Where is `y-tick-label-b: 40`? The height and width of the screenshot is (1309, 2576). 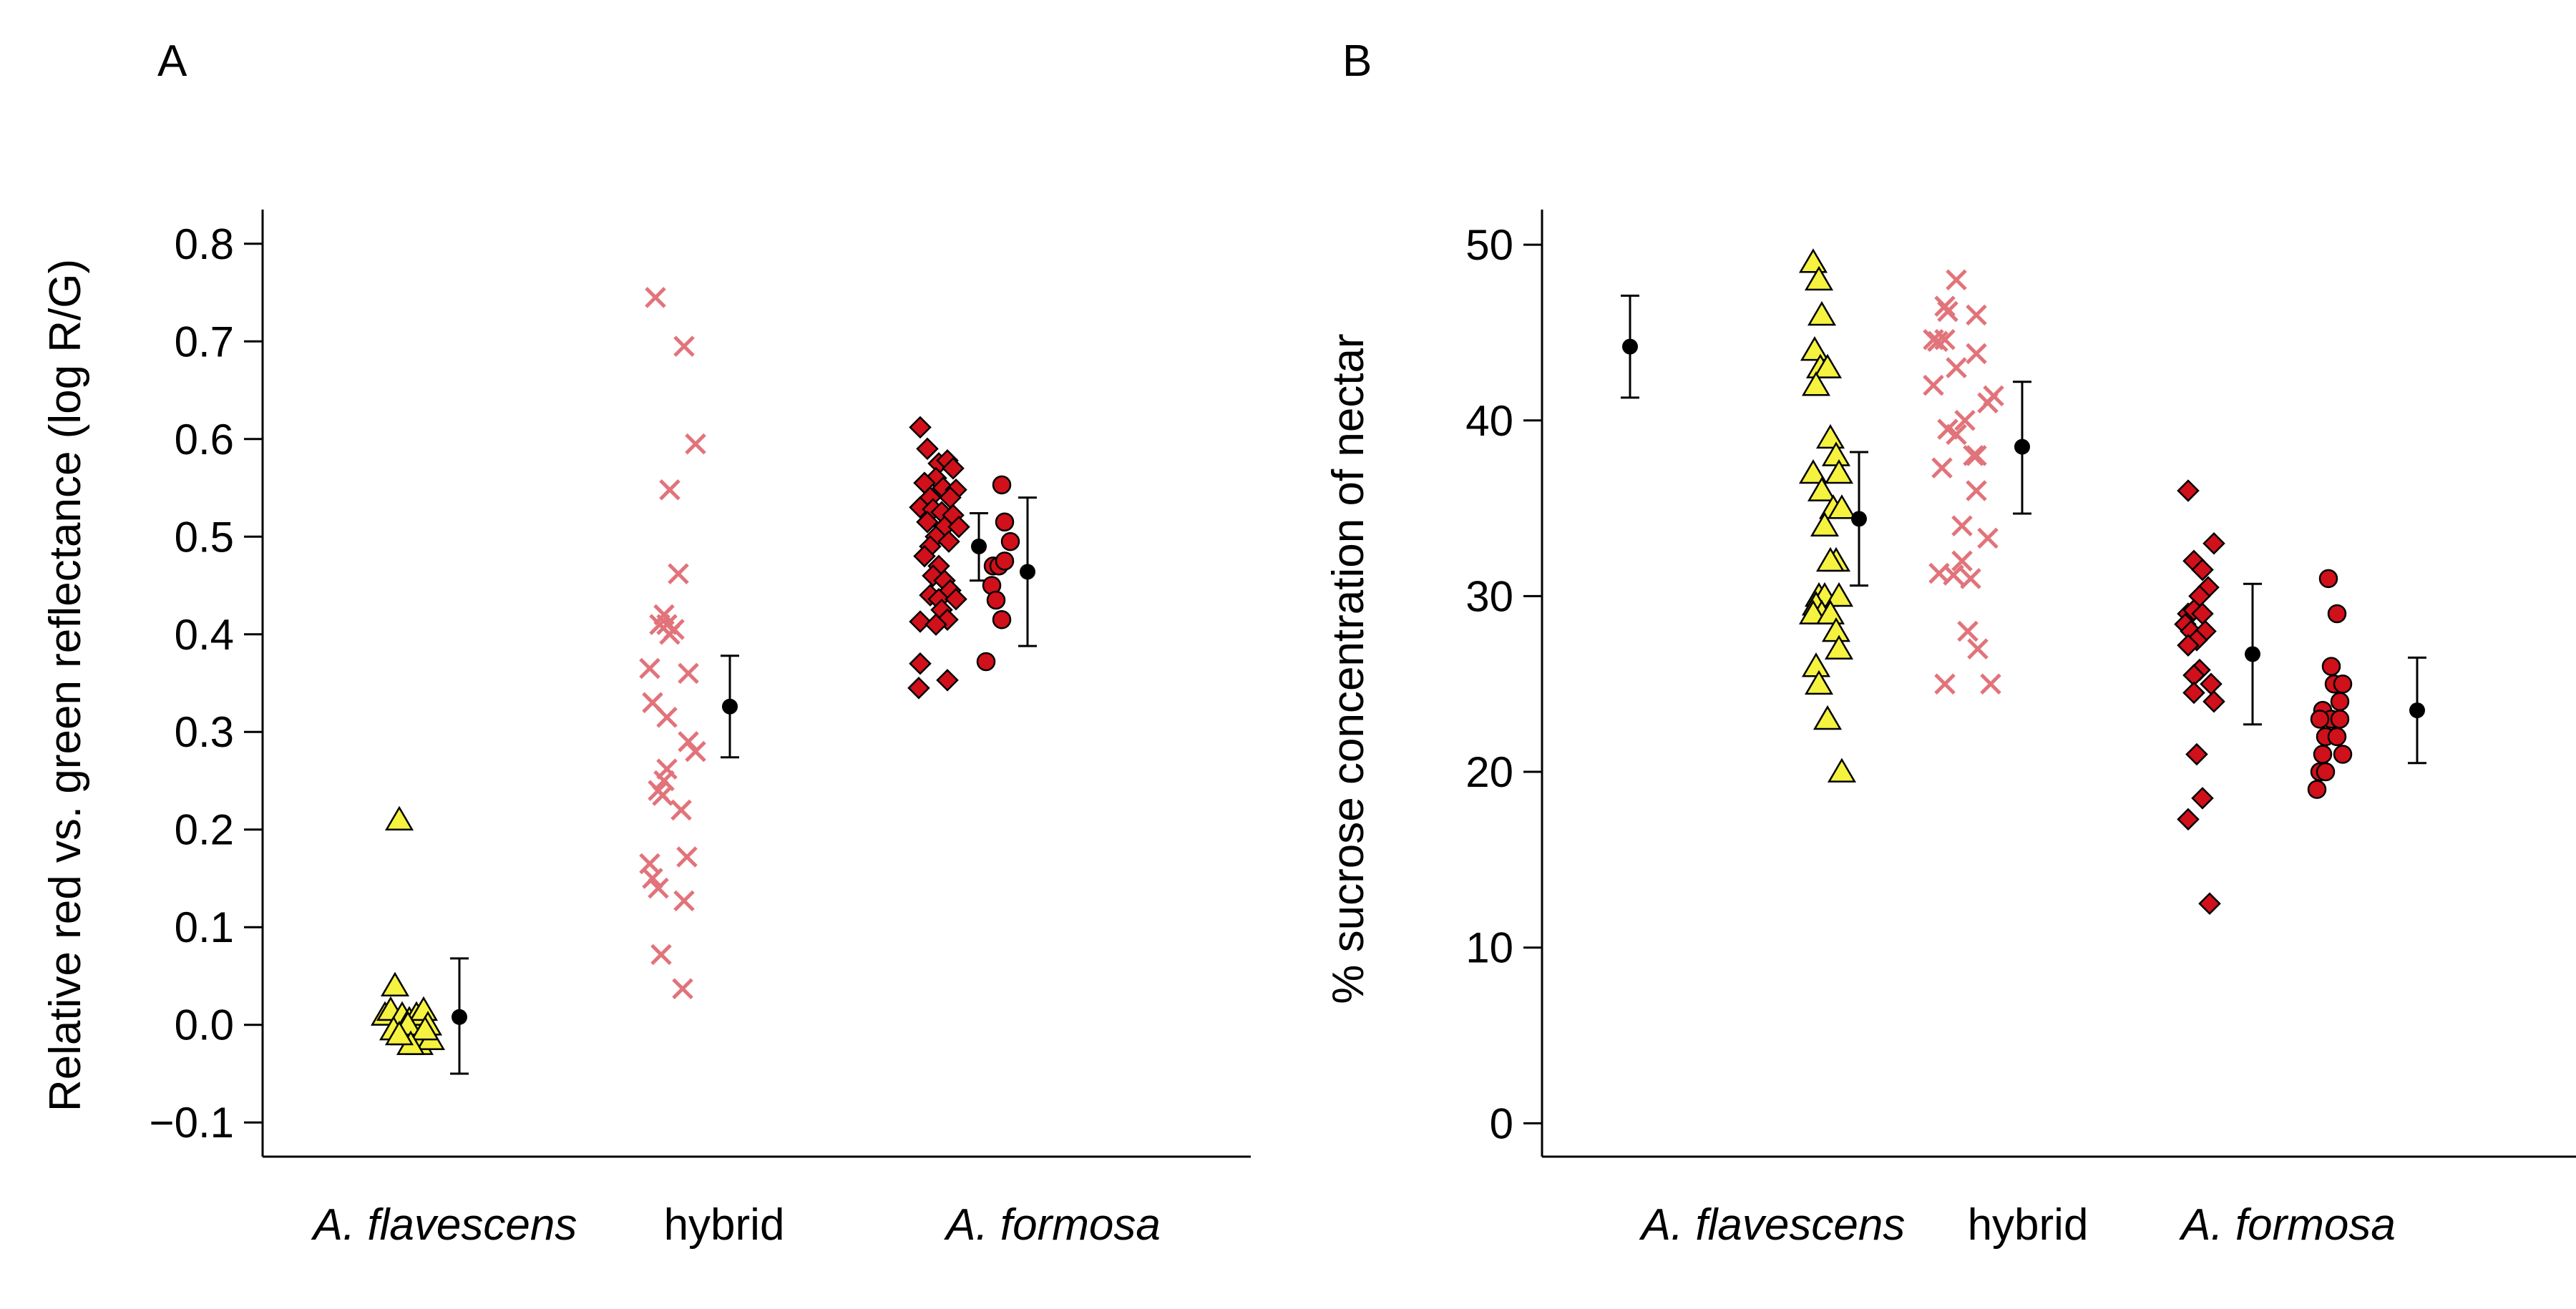 y-tick-label-b: 40 is located at coordinates (1489, 421).